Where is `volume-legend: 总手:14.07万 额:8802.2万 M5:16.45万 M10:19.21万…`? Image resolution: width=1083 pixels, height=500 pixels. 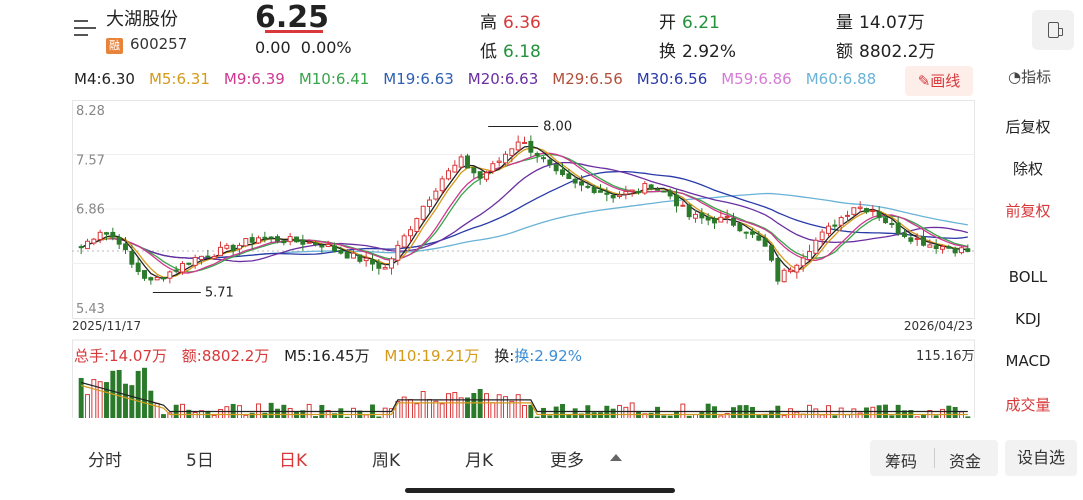
volume-legend: 总手:14.07万 额:8802.2万 M5:16.45万 M10:19.21万… is located at coordinates (338, 355).